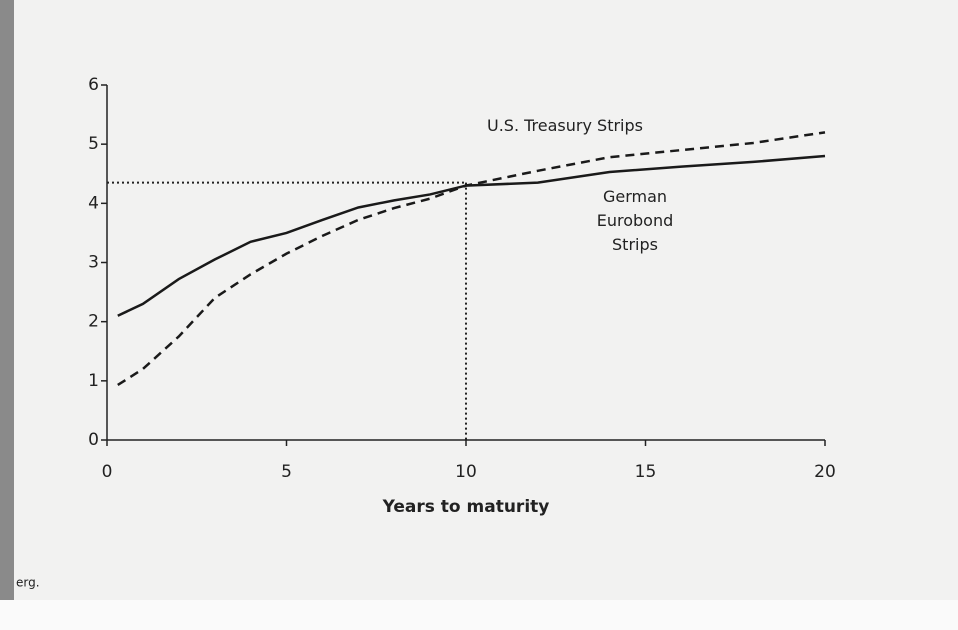 Image resolution: width=958 pixels, height=630 pixels. Describe the element at coordinates (646, 472) in the screenshot. I see `x-tick-label: 15` at that location.